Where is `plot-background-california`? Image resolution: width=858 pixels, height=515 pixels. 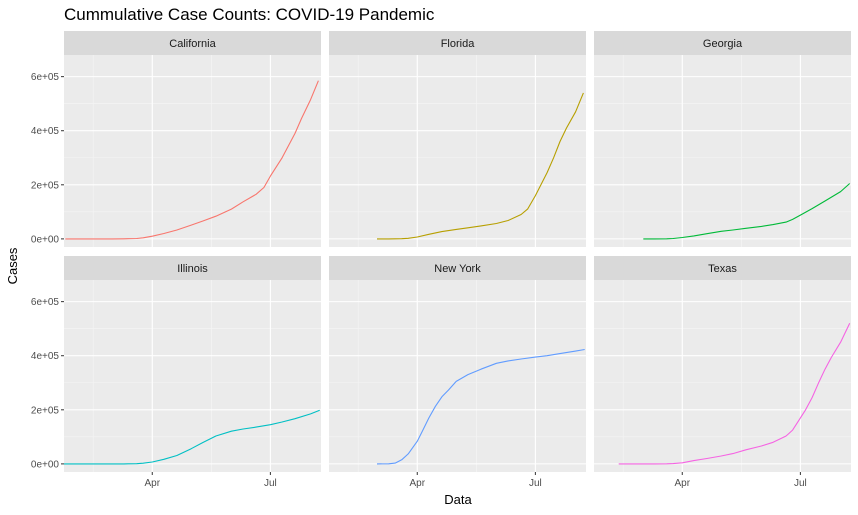 plot-background-california is located at coordinates (192, 151).